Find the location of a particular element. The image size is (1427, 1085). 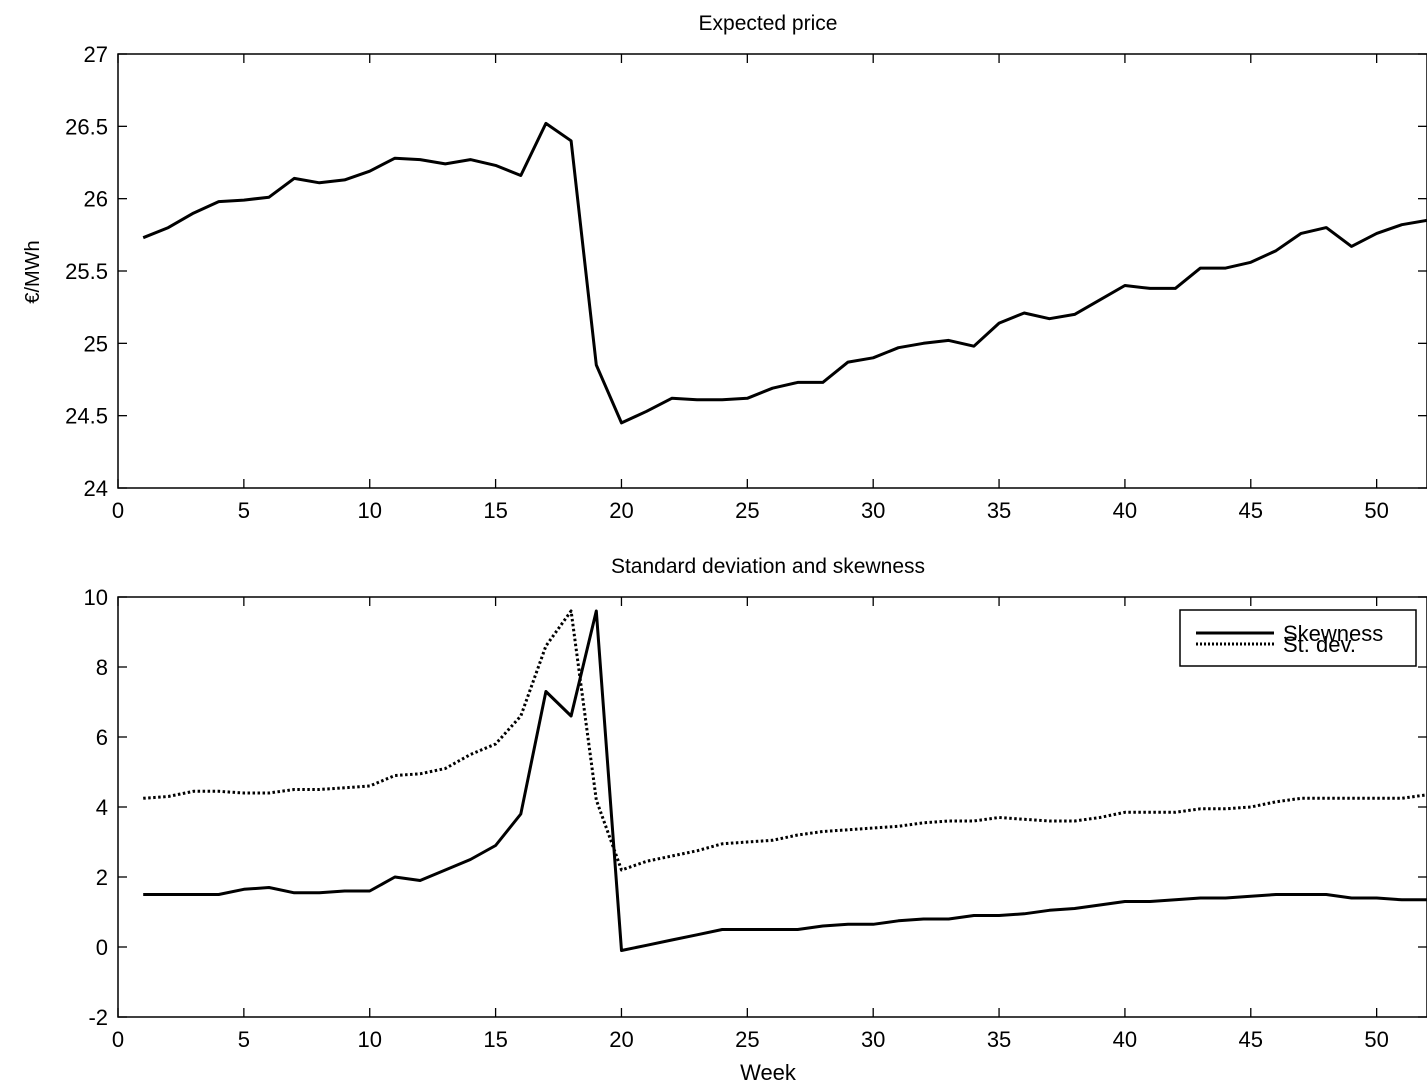

chart-1-title: Expected price is located at coordinates (768, 23).